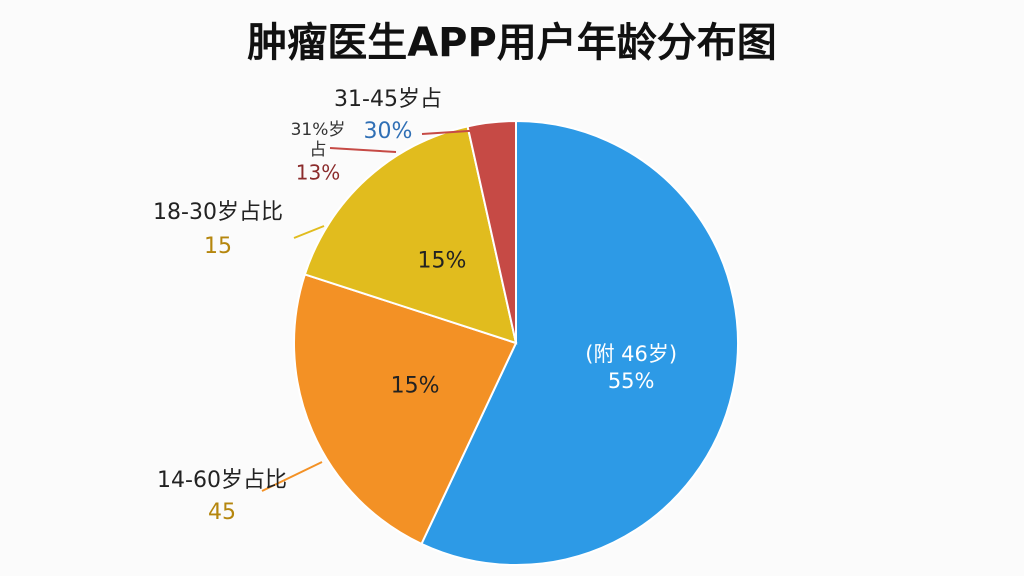 Image resolution: width=1024 pixels, height=576 pixels. Describe the element at coordinates (218, 212) in the screenshot. I see `slice-outer-label: 18-30岁占比` at that location.